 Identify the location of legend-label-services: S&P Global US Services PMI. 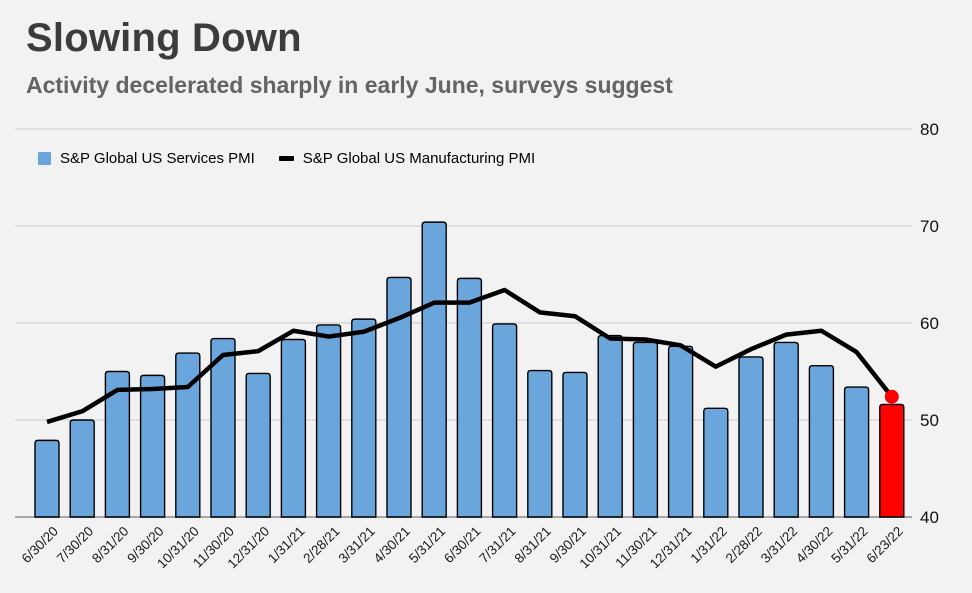
(157, 158).